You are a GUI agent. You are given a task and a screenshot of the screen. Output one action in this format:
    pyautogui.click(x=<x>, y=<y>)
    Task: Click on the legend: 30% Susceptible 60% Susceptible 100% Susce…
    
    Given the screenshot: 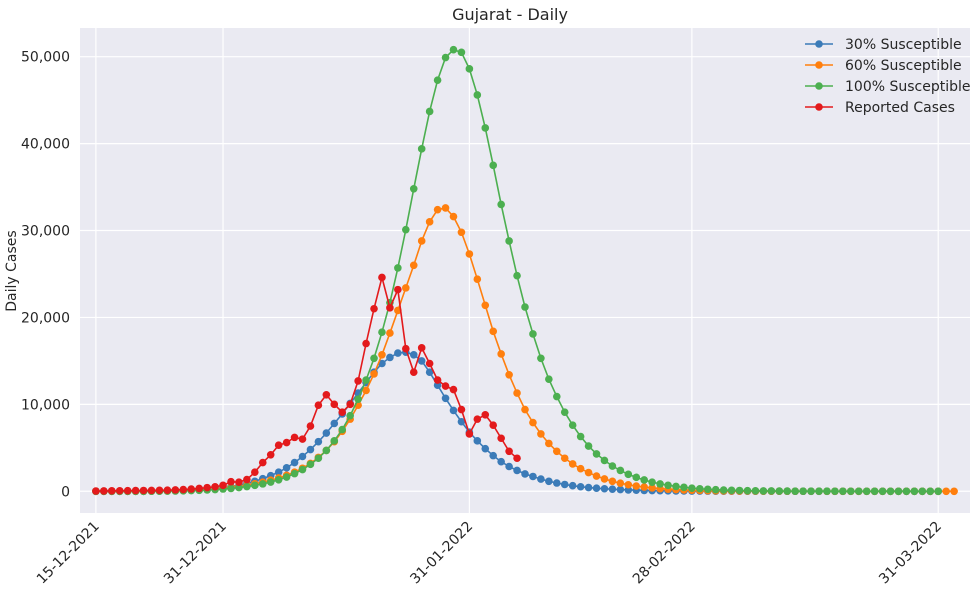 What is the action you would take?
    pyautogui.click(x=888, y=76)
    